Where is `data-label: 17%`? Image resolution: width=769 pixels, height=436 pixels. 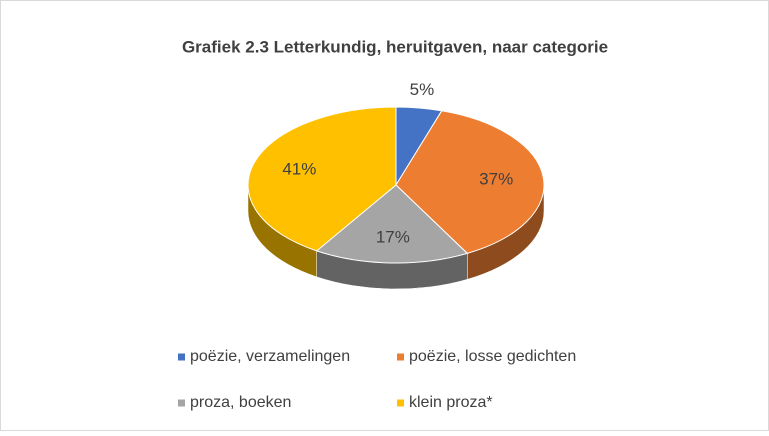
data-label: 17% is located at coordinates (393, 236).